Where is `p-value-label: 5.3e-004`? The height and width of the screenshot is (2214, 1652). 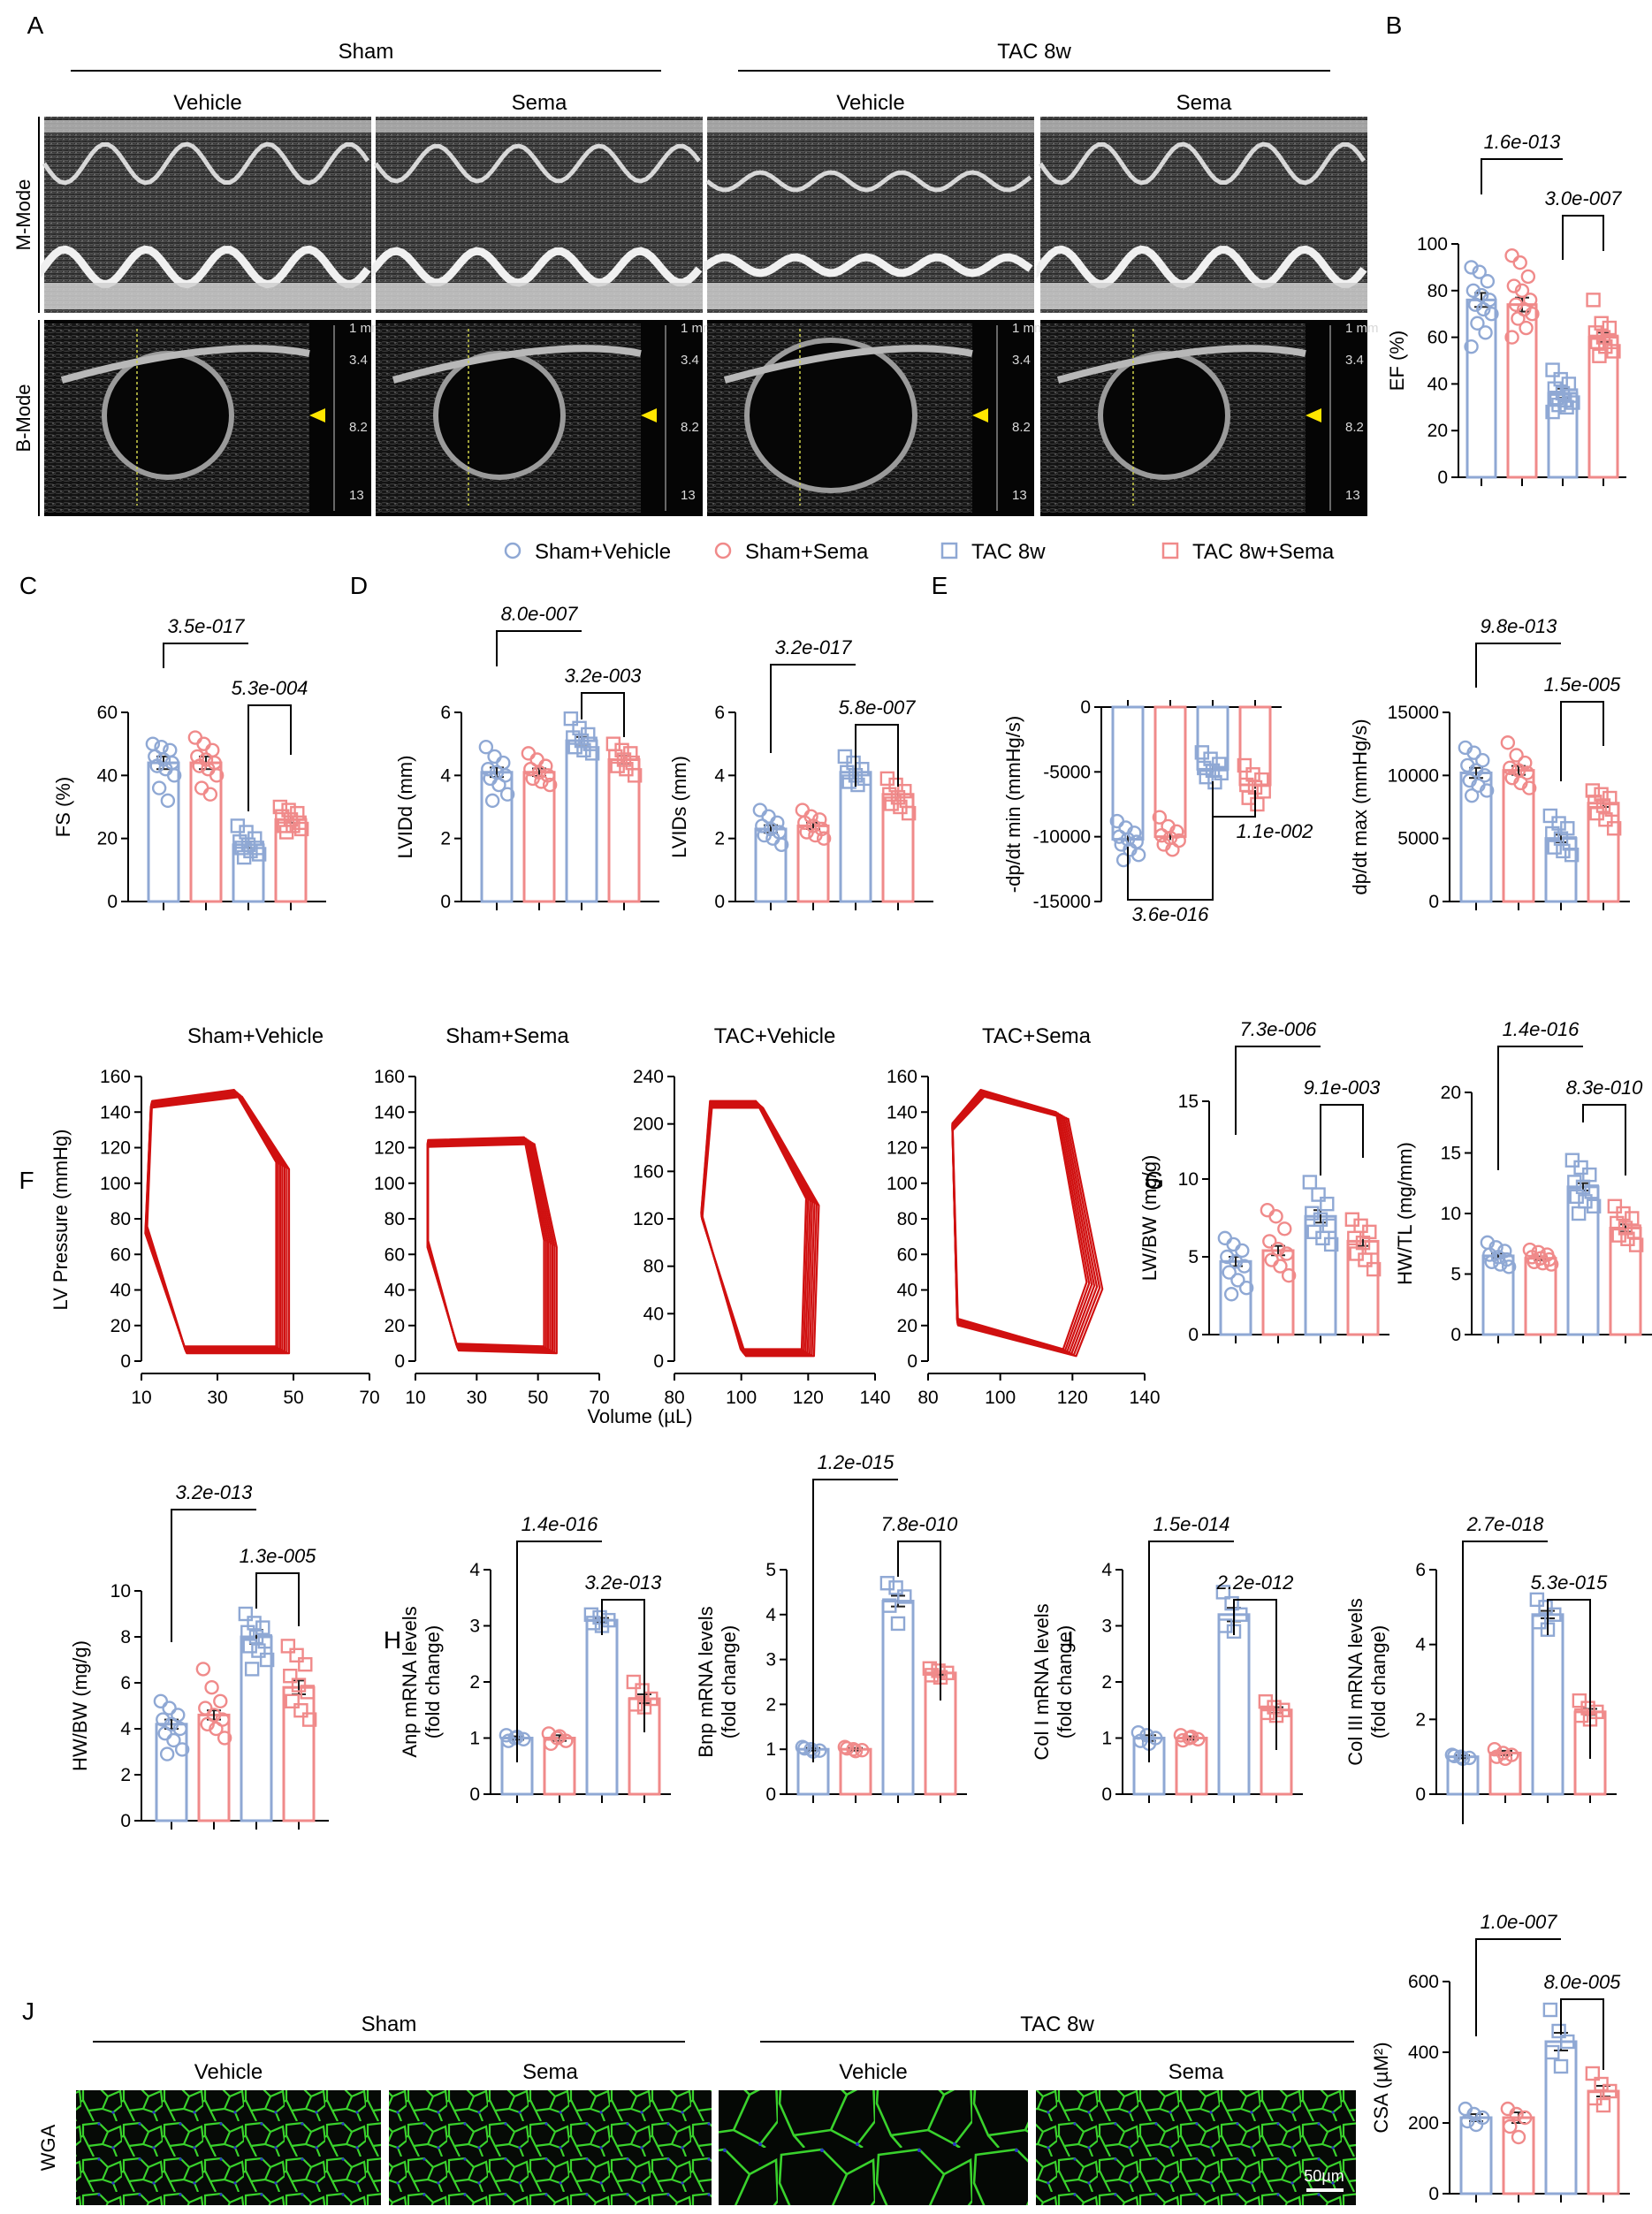 p-value-label: 5.3e-004 is located at coordinates (270, 688).